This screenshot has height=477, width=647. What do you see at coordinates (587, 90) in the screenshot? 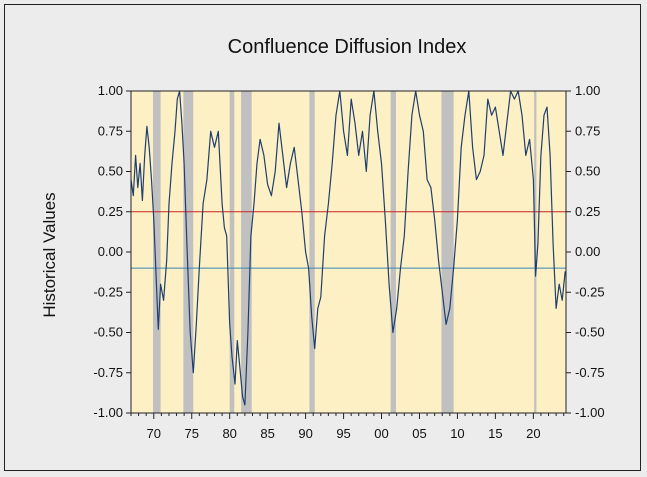
I see `y-tick-label-right: 1.00` at bounding box center [587, 90].